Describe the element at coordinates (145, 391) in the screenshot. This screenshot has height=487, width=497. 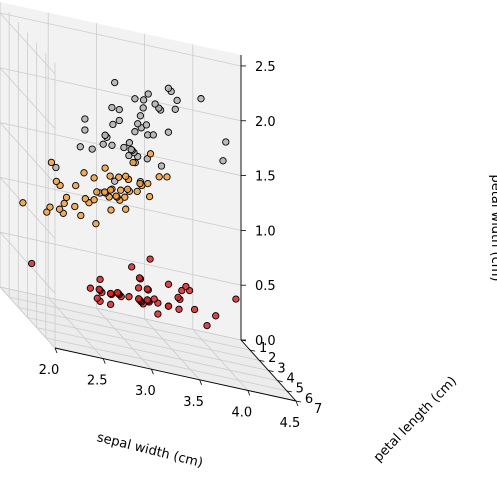
I see `x-tick-label: 3.0` at that location.